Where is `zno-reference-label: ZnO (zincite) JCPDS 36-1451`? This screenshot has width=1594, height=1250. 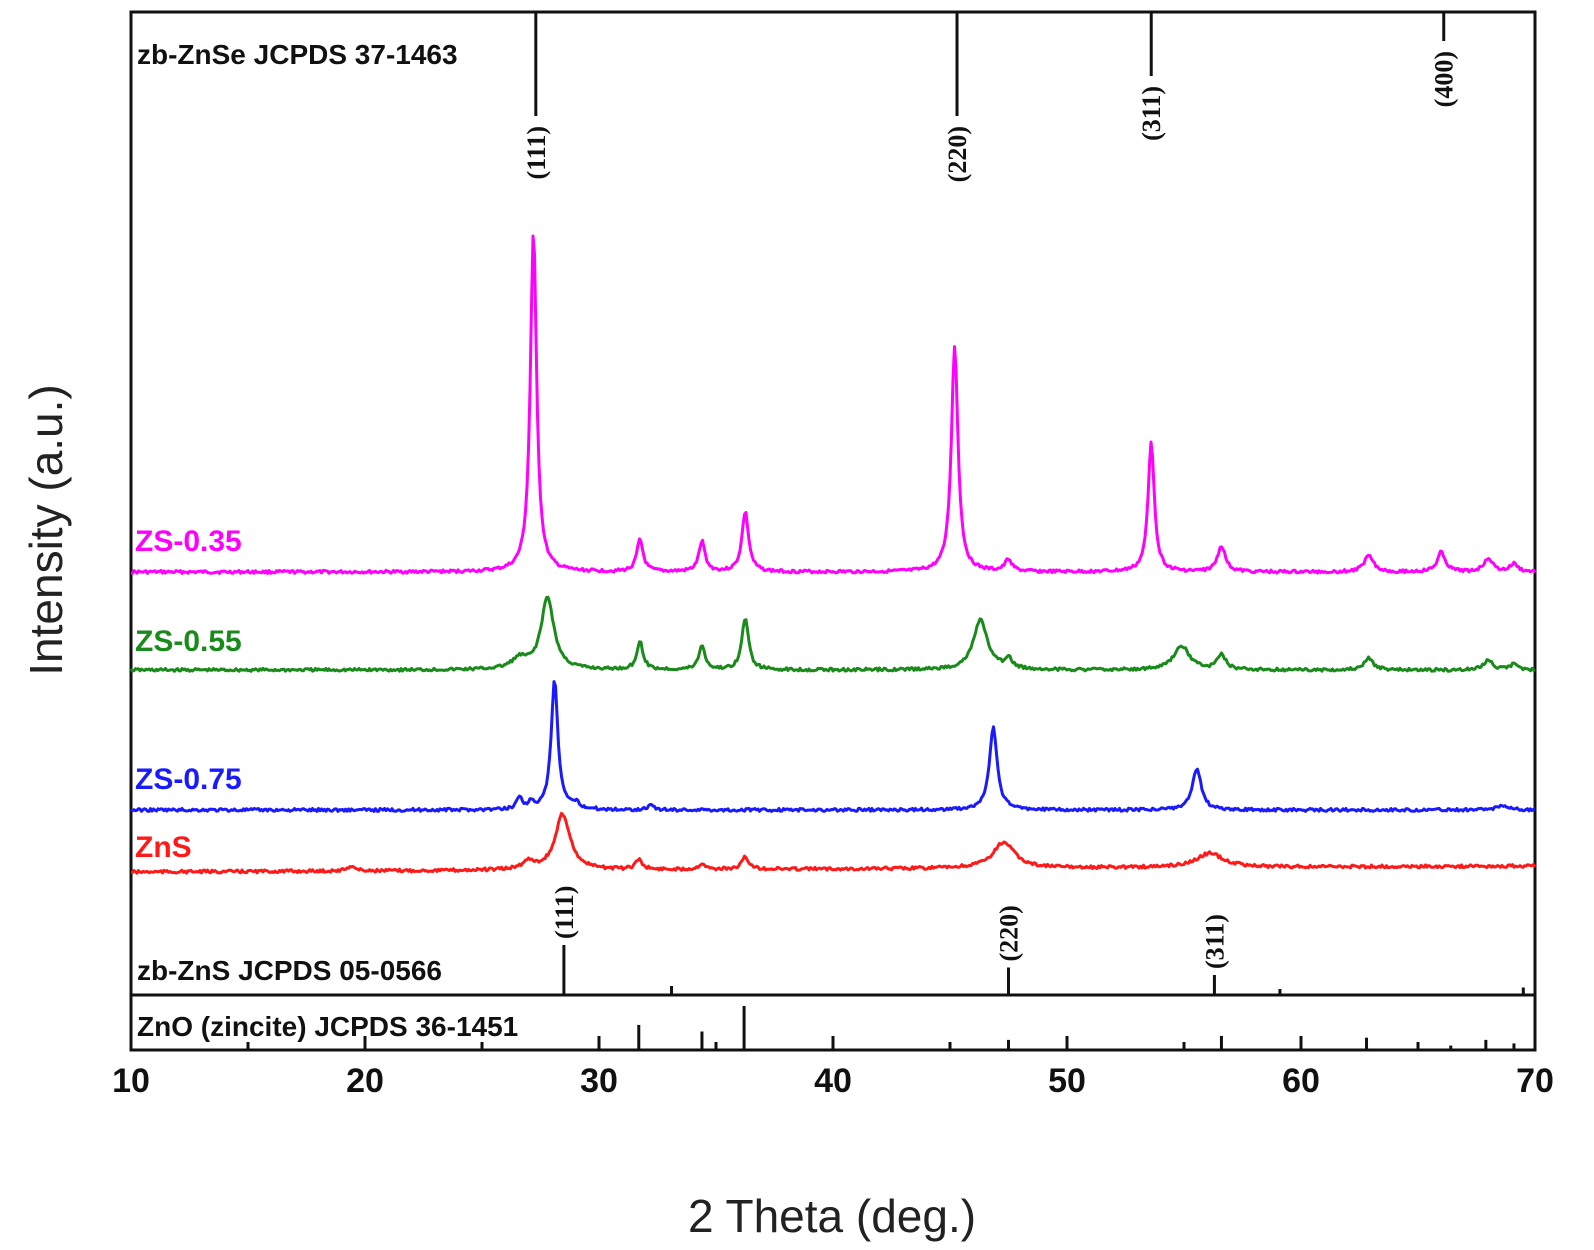
zno-reference-label: ZnO (zincite) JCPDS 36-1451 is located at coordinates (327, 1026).